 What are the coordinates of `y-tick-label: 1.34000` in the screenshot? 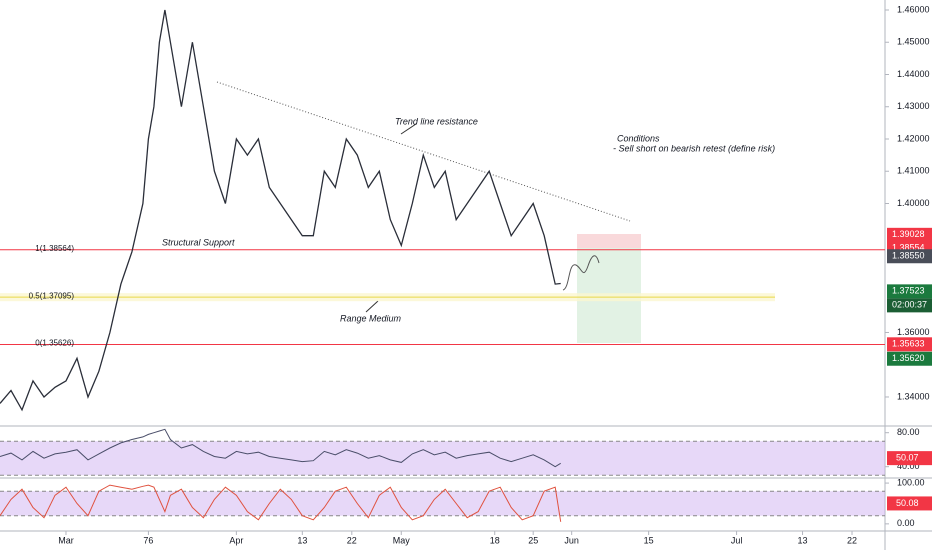 It's located at (913, 396).